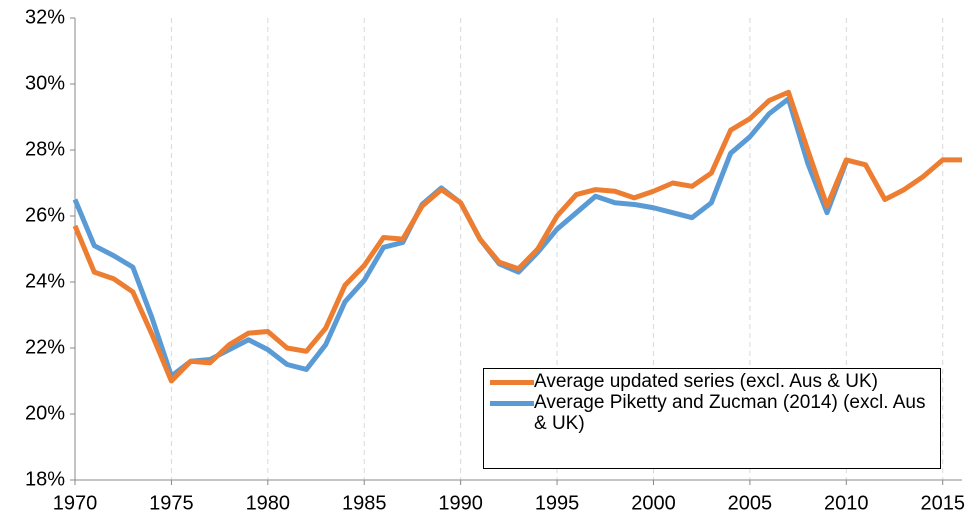 This screenshot has width=969, height=523. Describe the element at coordinates (45, 281) in the screenshot. I see `y-tick-label: 24%` at that location.